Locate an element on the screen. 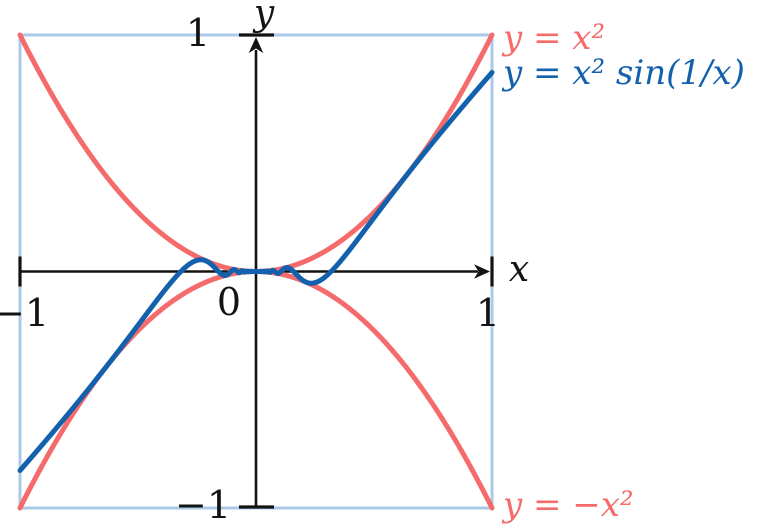  legend-x-squared-sine: y = x² sin(1/x) is located at coordinates (624, 73).